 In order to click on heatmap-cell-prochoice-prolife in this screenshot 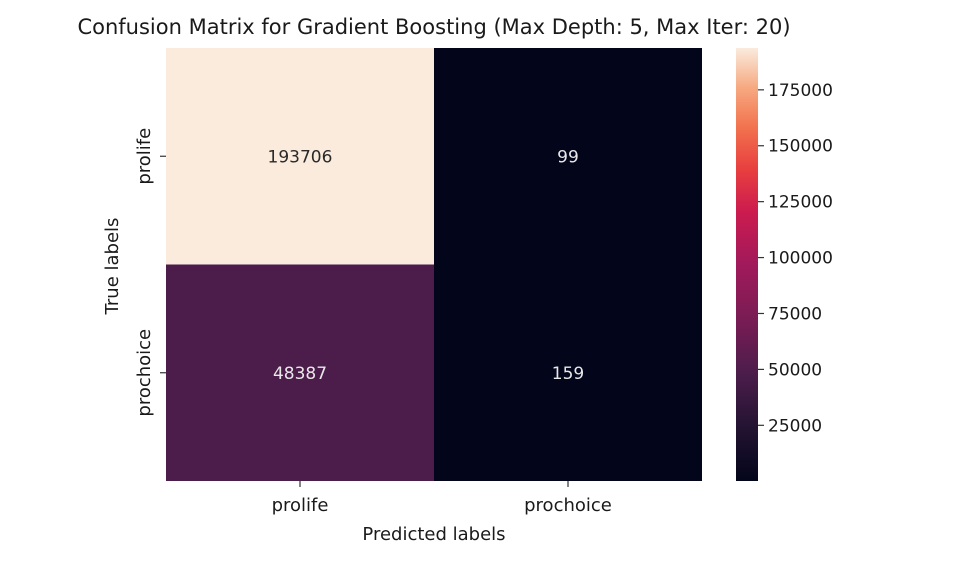, I will do `click(300, 372)`.